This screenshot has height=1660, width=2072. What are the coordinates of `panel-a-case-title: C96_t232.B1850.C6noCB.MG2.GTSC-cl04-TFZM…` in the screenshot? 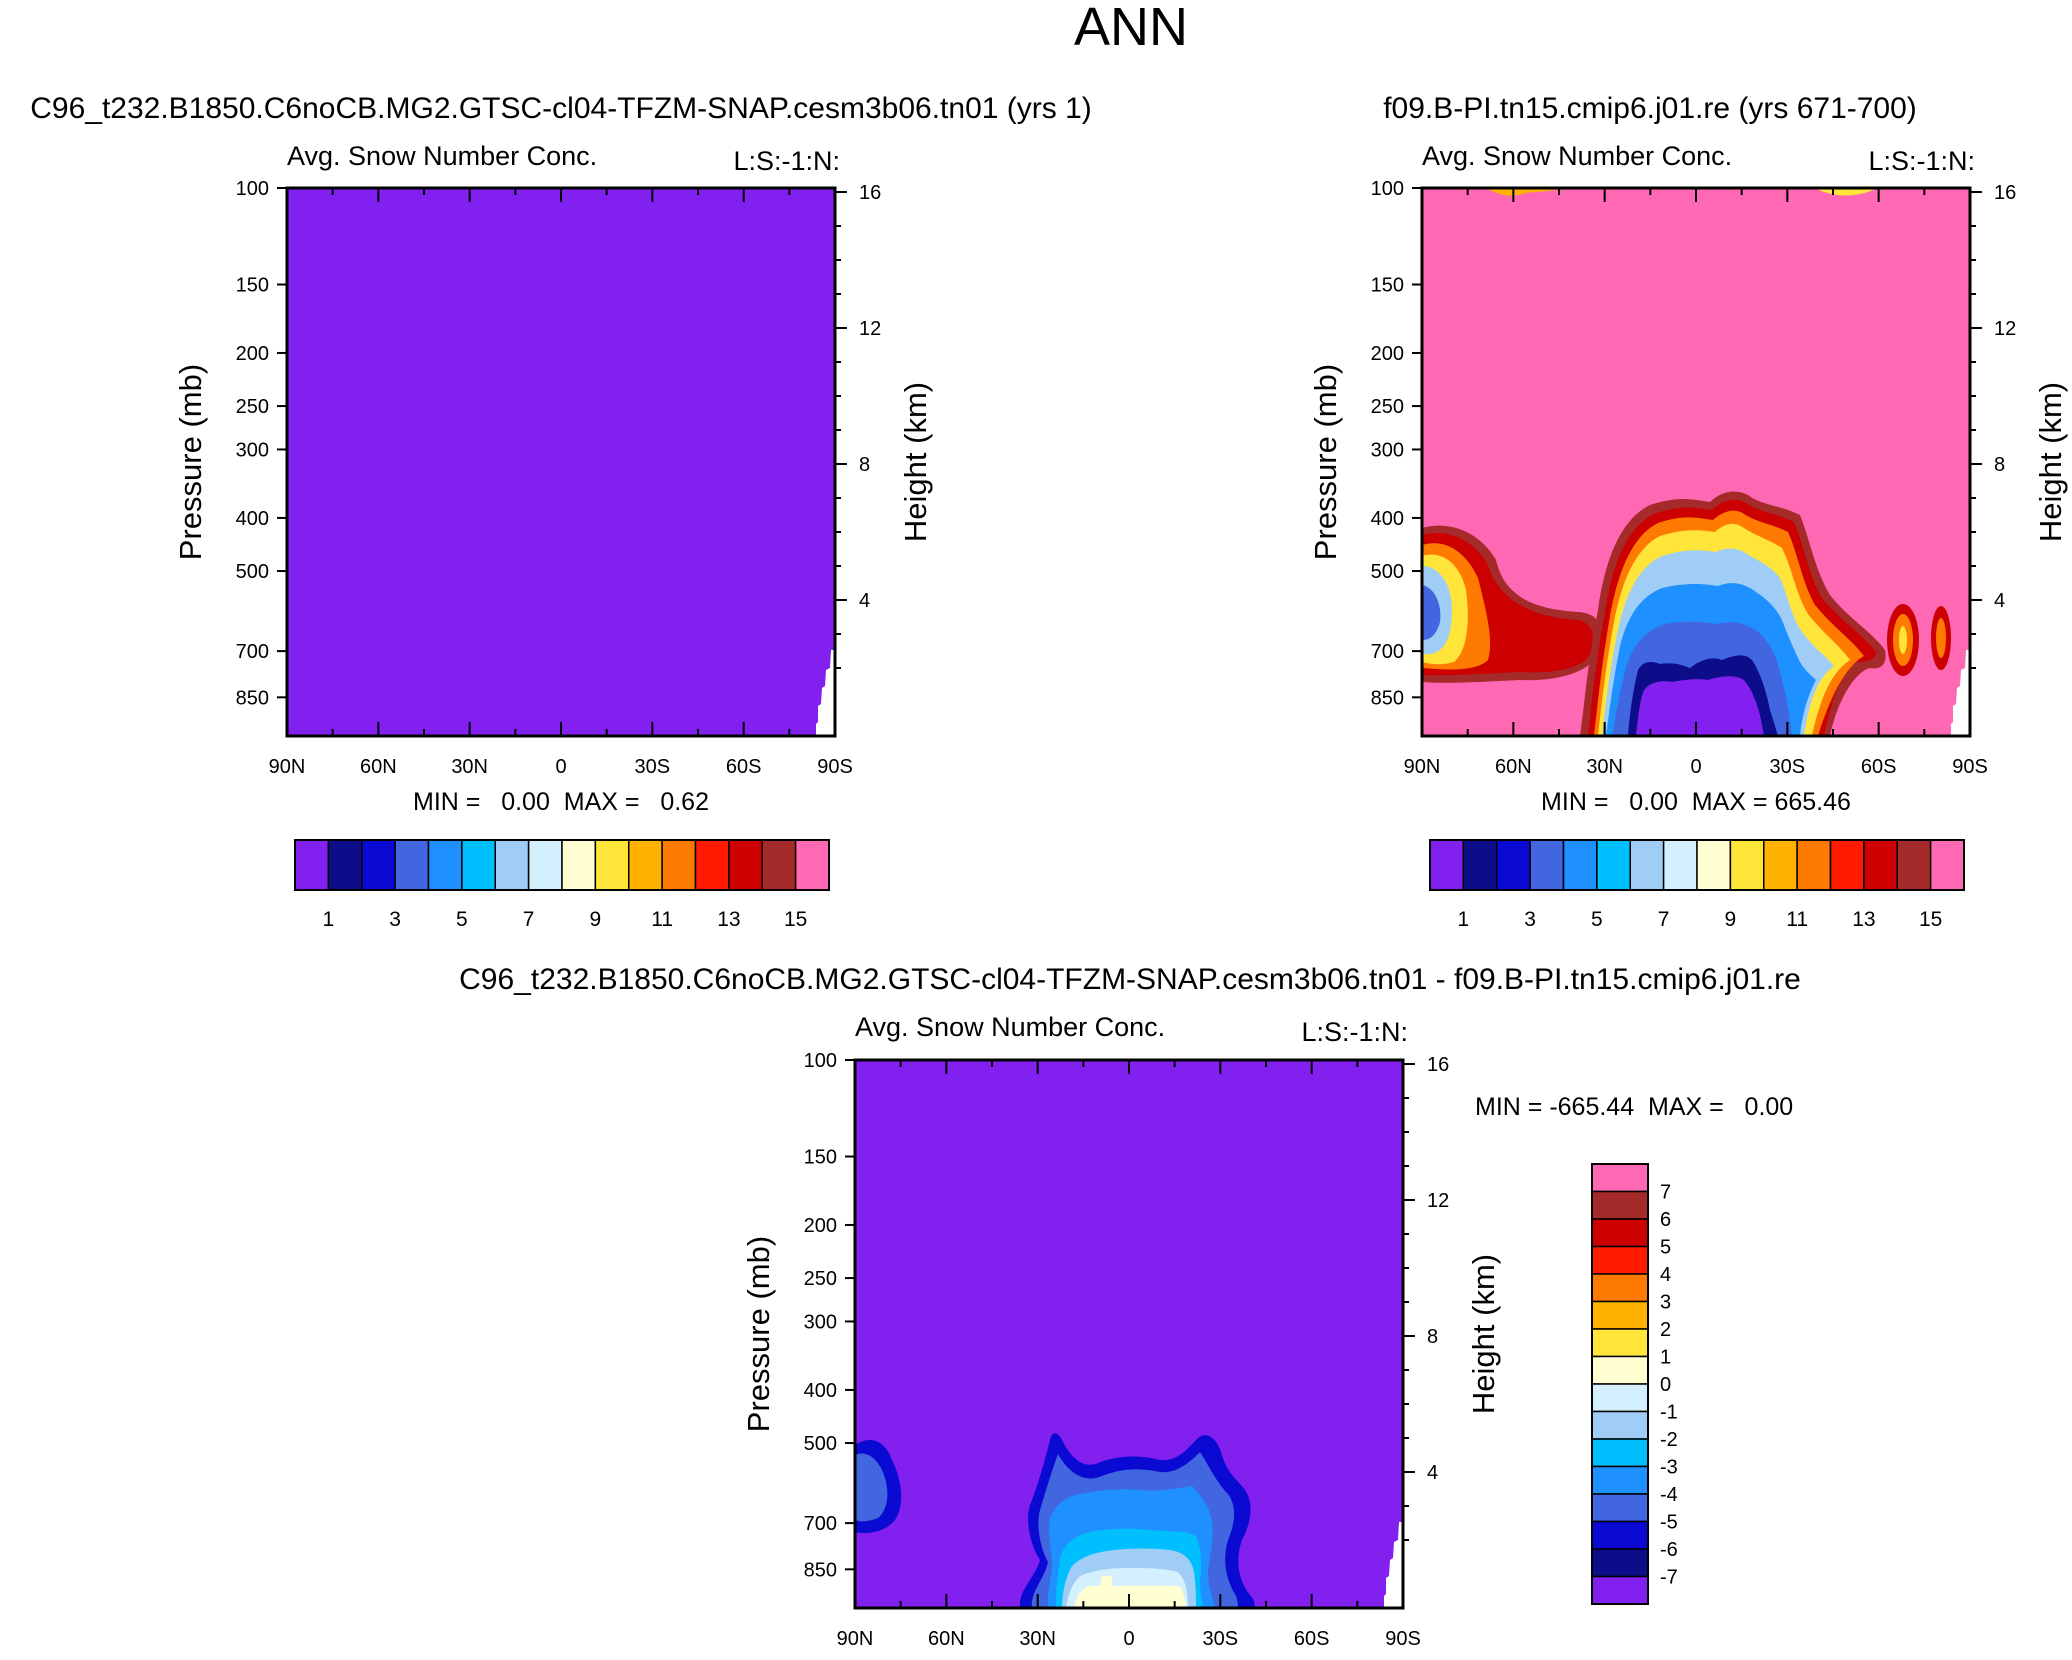 It's located at (561, 108).